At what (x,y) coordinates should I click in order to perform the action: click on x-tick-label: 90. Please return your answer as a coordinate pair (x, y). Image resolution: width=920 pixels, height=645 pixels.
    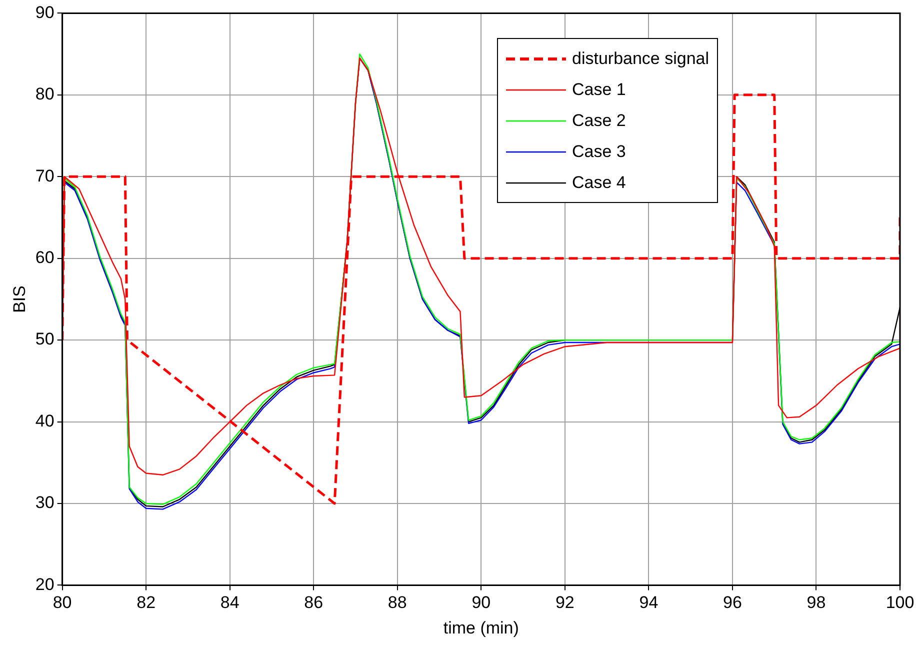
    Looking at the image, I should click on (481, 602).